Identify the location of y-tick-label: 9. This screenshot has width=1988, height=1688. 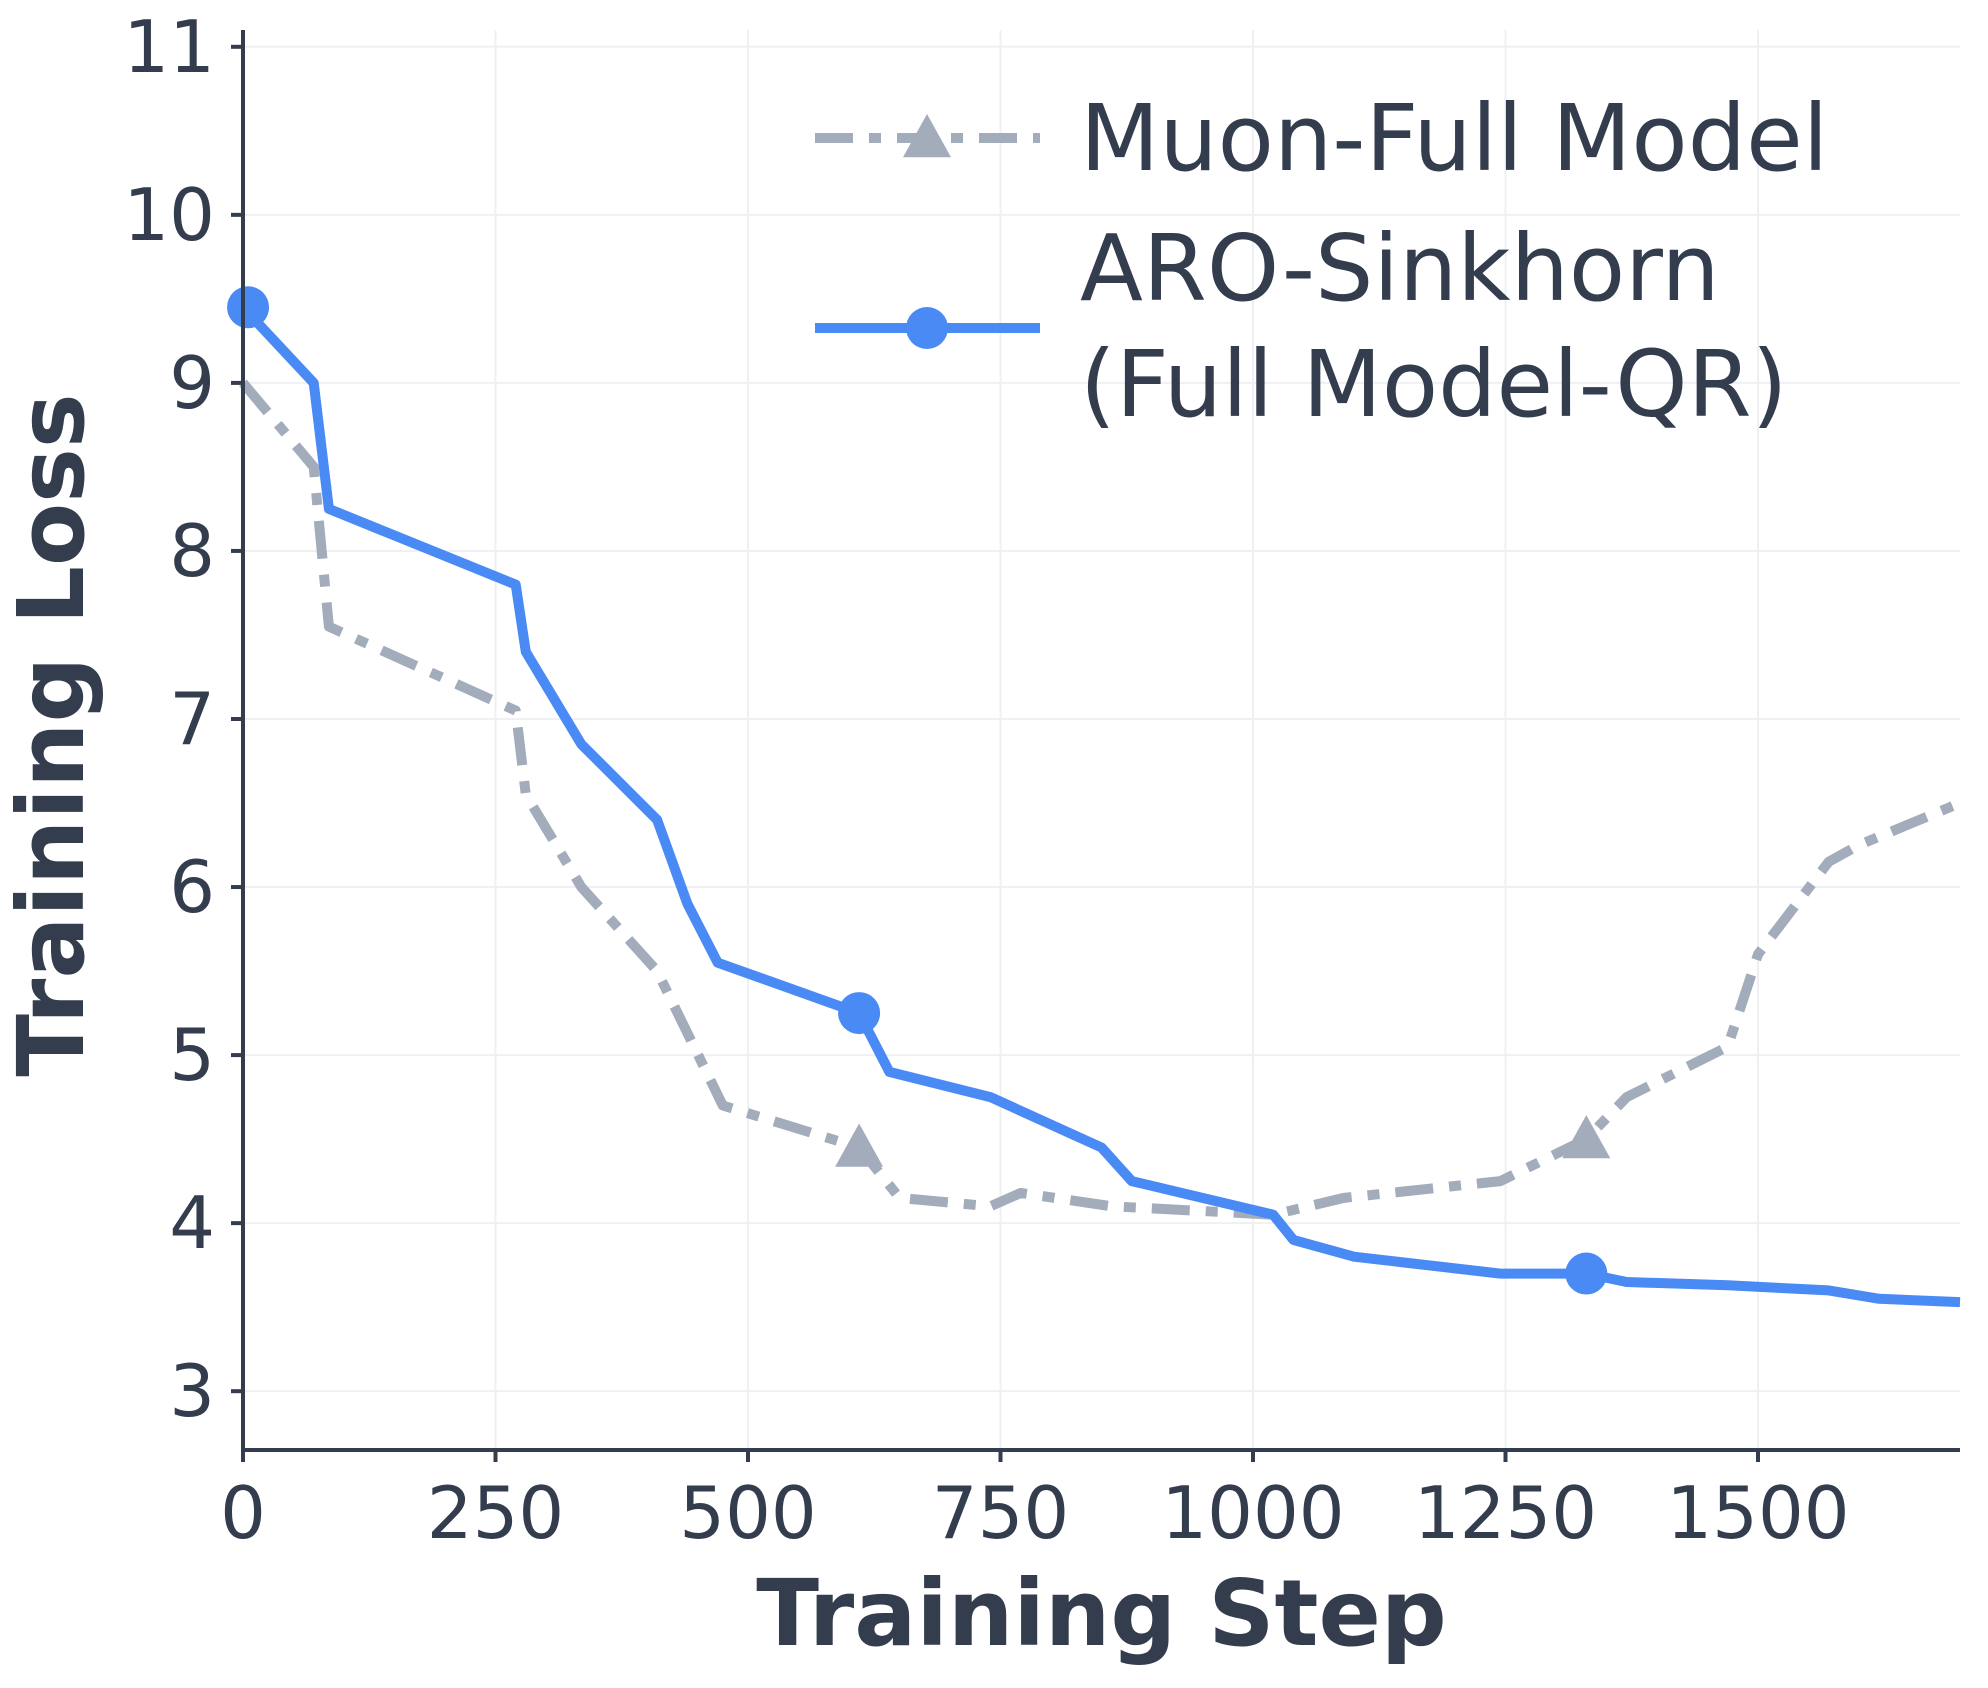
(192, 383).